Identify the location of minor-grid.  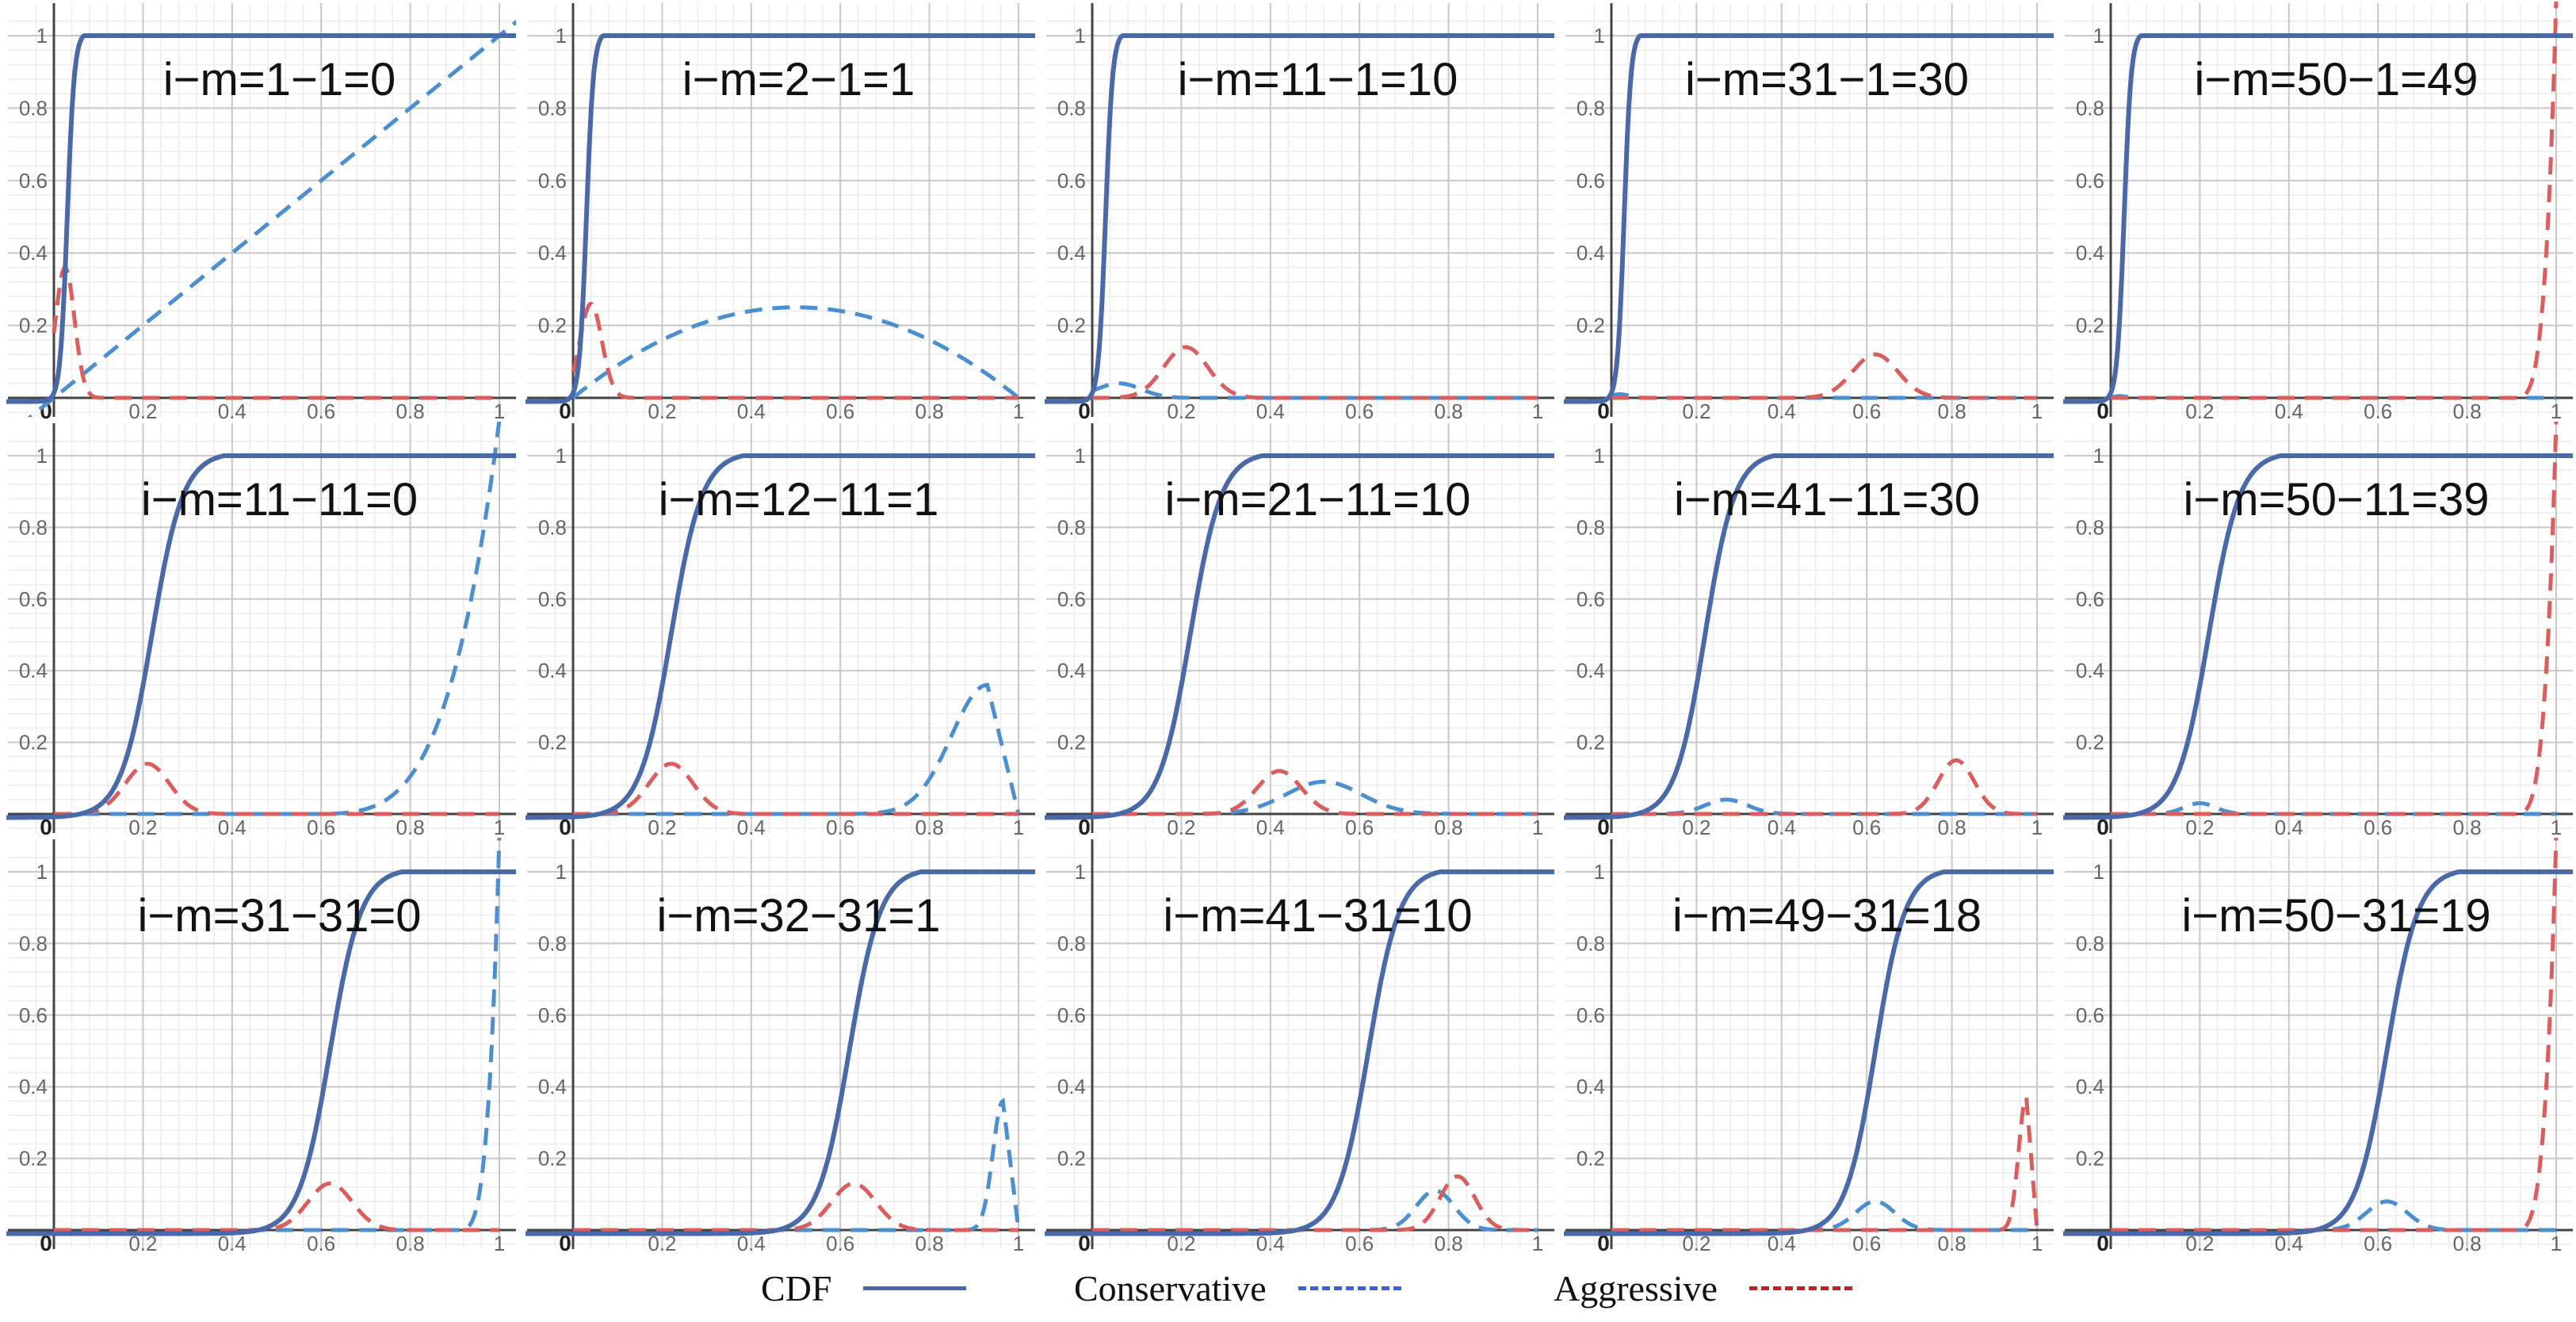
(2319, 1044).